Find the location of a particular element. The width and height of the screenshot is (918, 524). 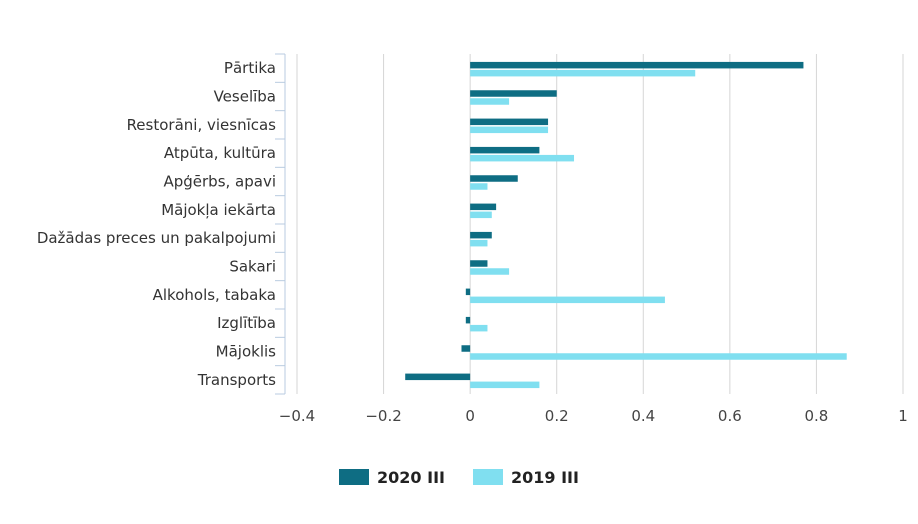

legend-item-series-1: 2020 III is located at coordinates (392, 477).